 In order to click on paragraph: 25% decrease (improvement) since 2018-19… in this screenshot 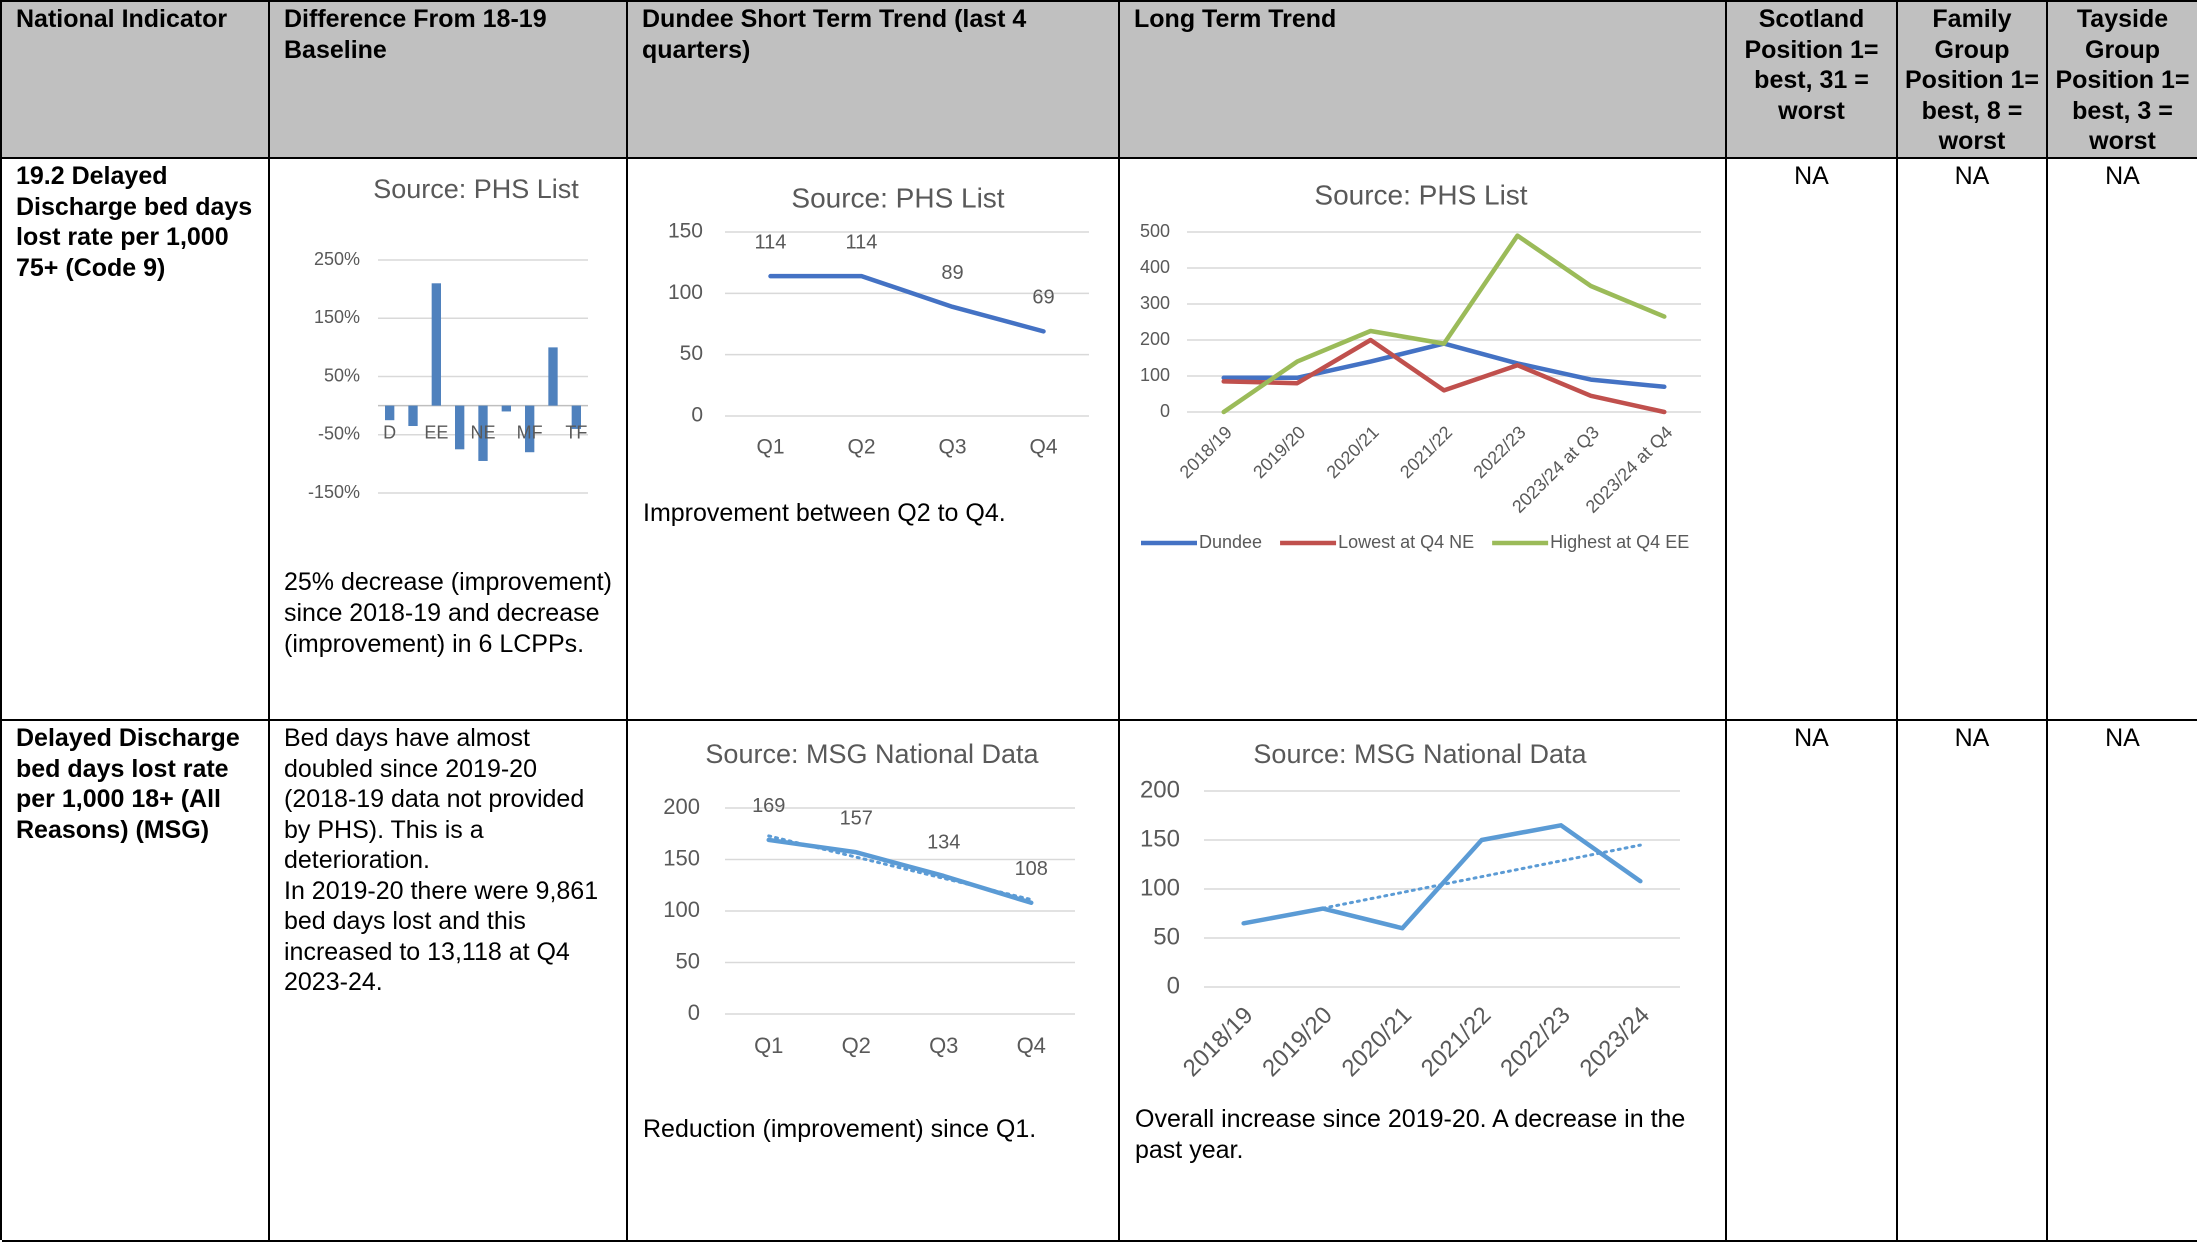, I will do `click(448, 613)`.